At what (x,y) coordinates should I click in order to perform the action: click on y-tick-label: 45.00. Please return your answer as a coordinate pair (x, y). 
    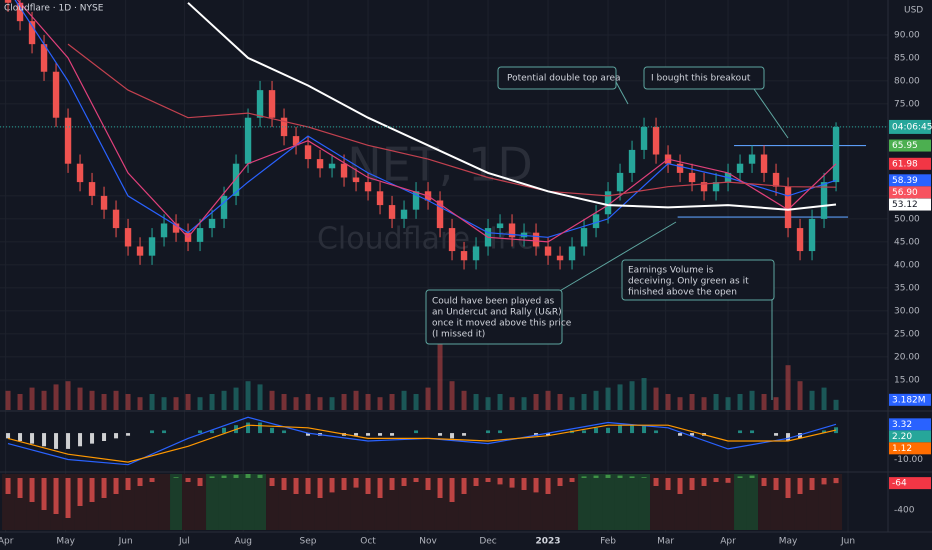
    Looking at the image, I should click on (907, 242).